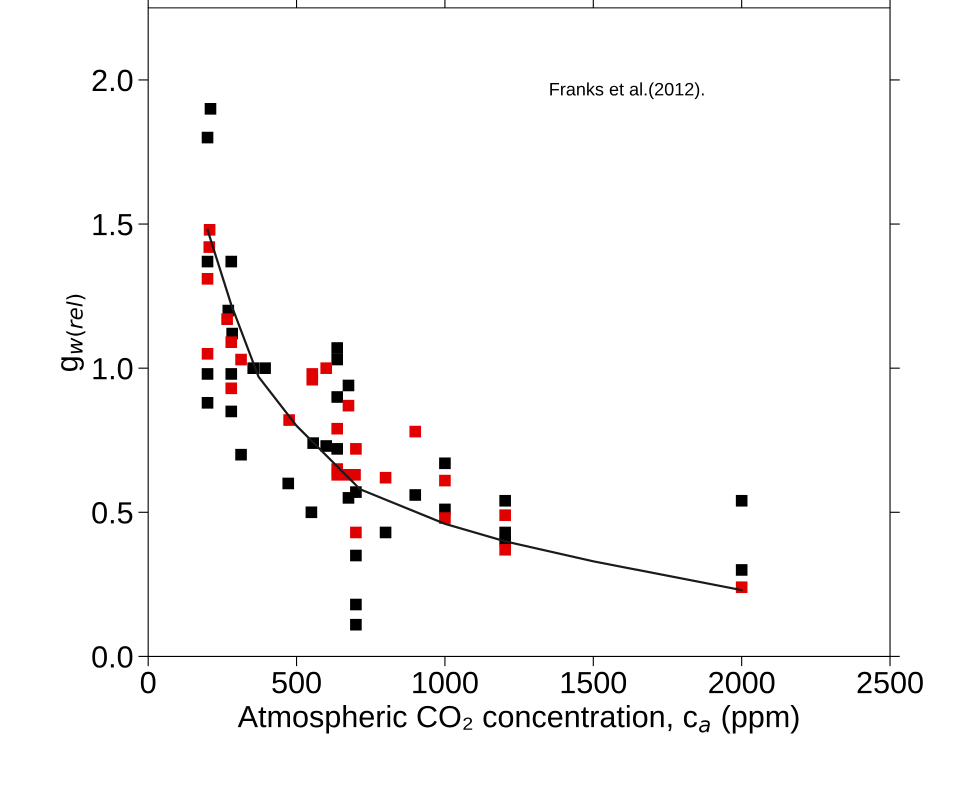  Describe the element at coordinates (296, 683) in the screenshot. I see `x-tick-label: 500` at that location.